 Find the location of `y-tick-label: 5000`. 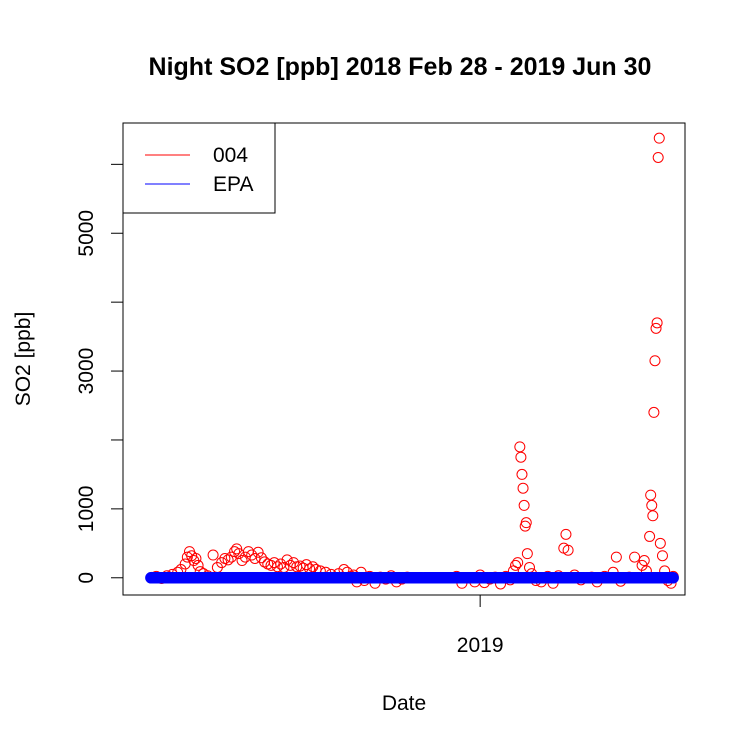

y-tick-label: 5000 is located at coordinates (86, 233).